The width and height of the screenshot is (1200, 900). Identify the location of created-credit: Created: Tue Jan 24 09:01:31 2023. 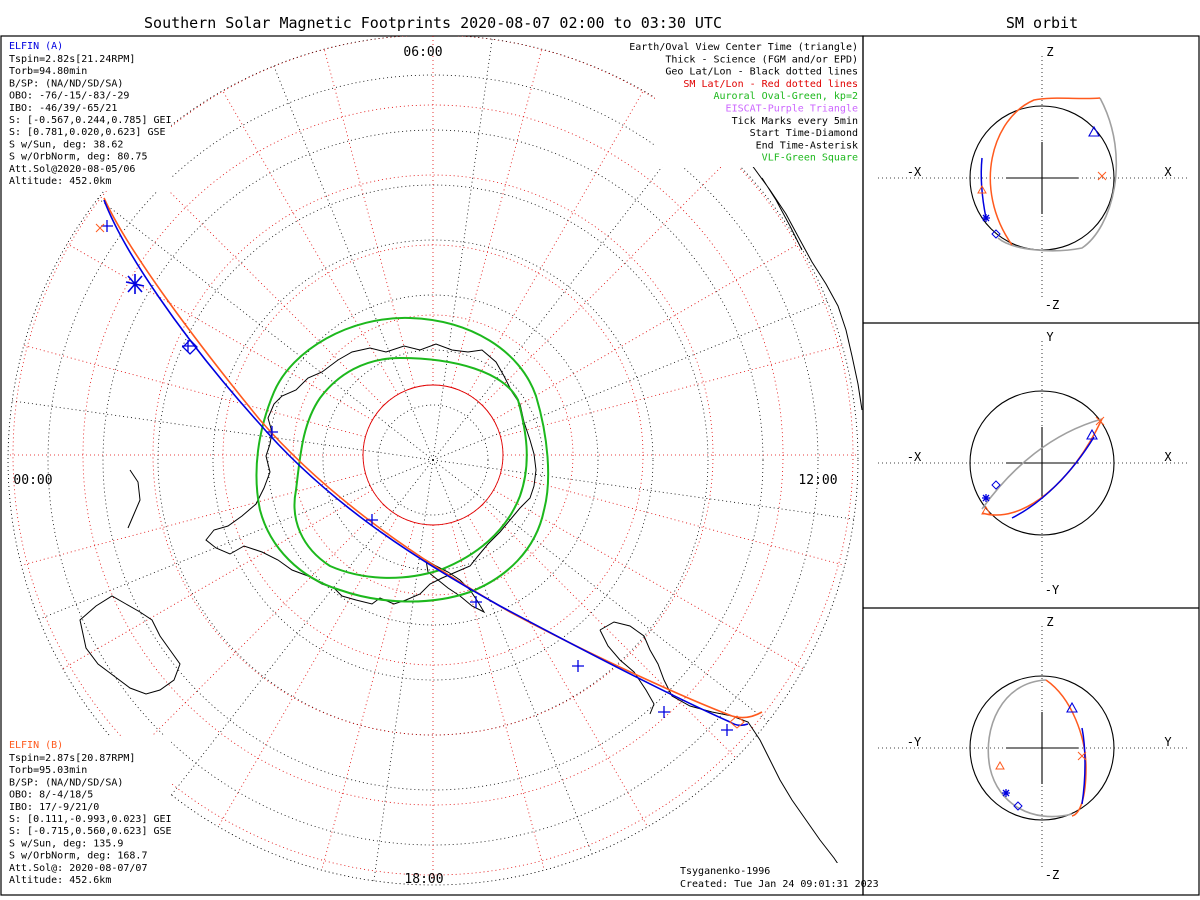
(779, 884).